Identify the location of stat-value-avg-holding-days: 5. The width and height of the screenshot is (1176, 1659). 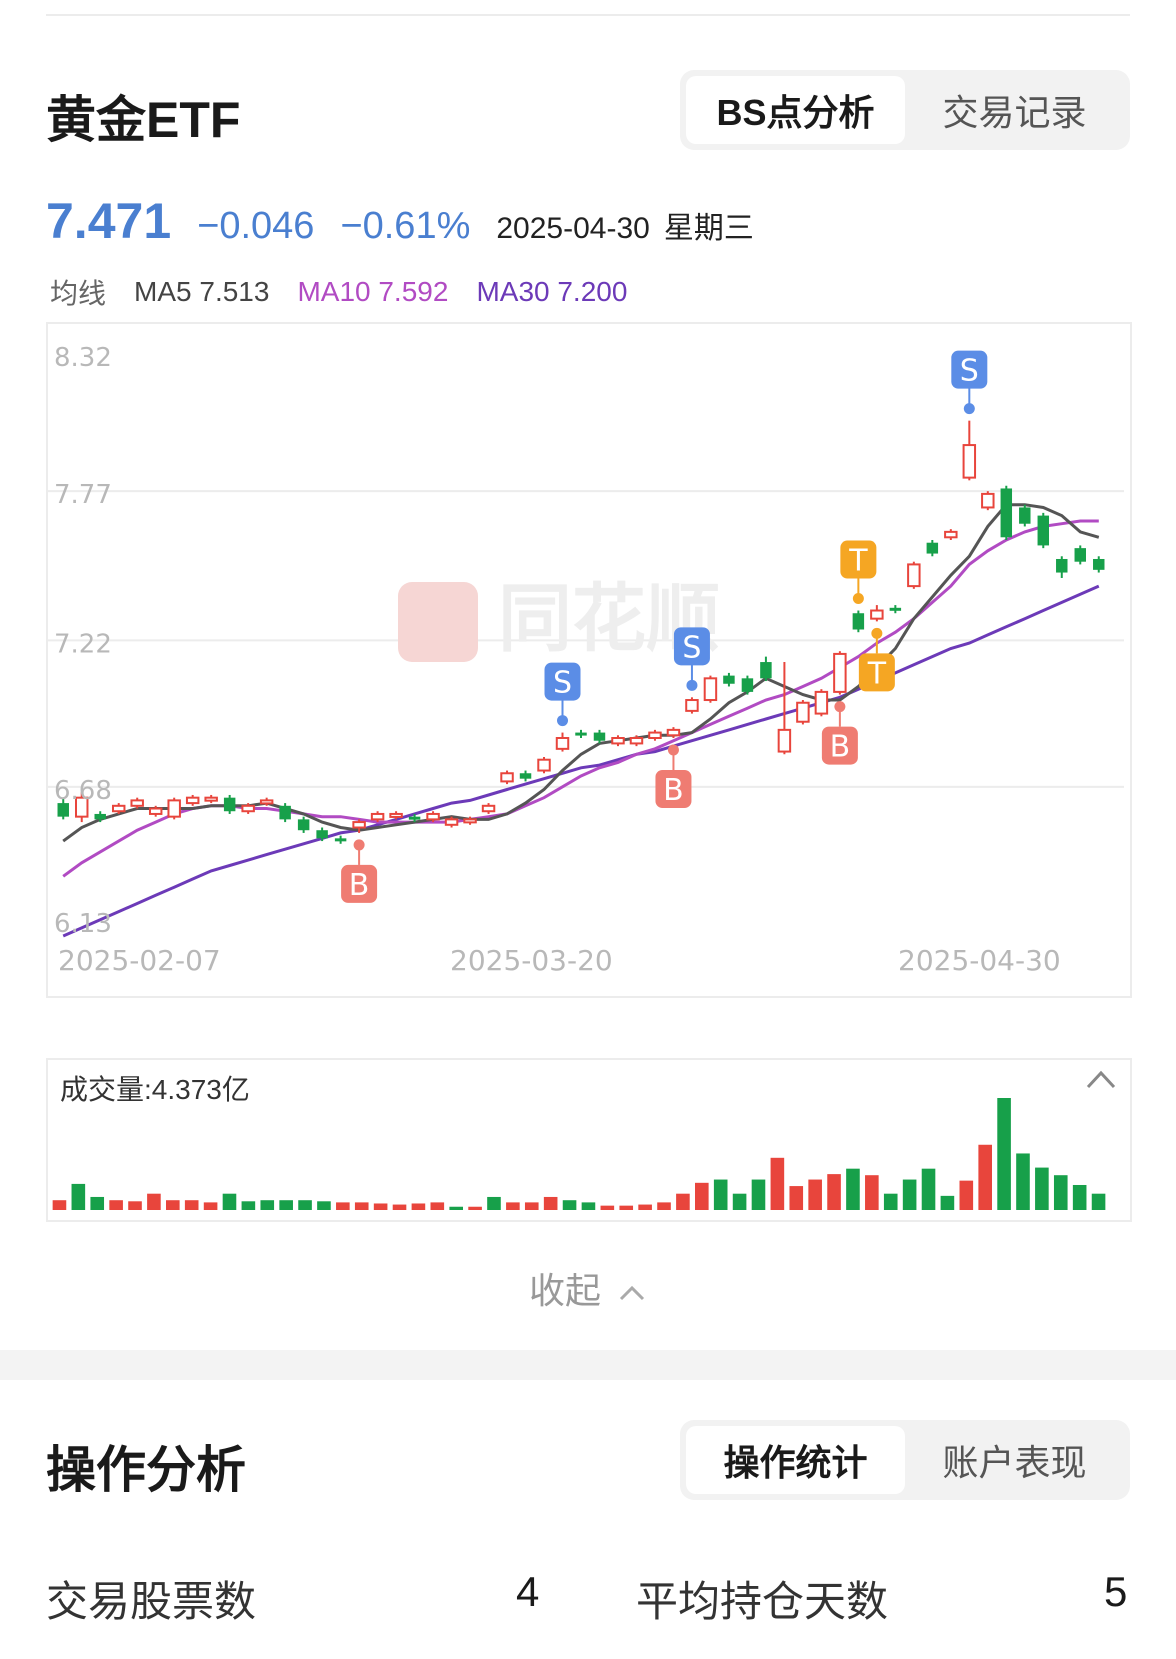
(1116, 1591).